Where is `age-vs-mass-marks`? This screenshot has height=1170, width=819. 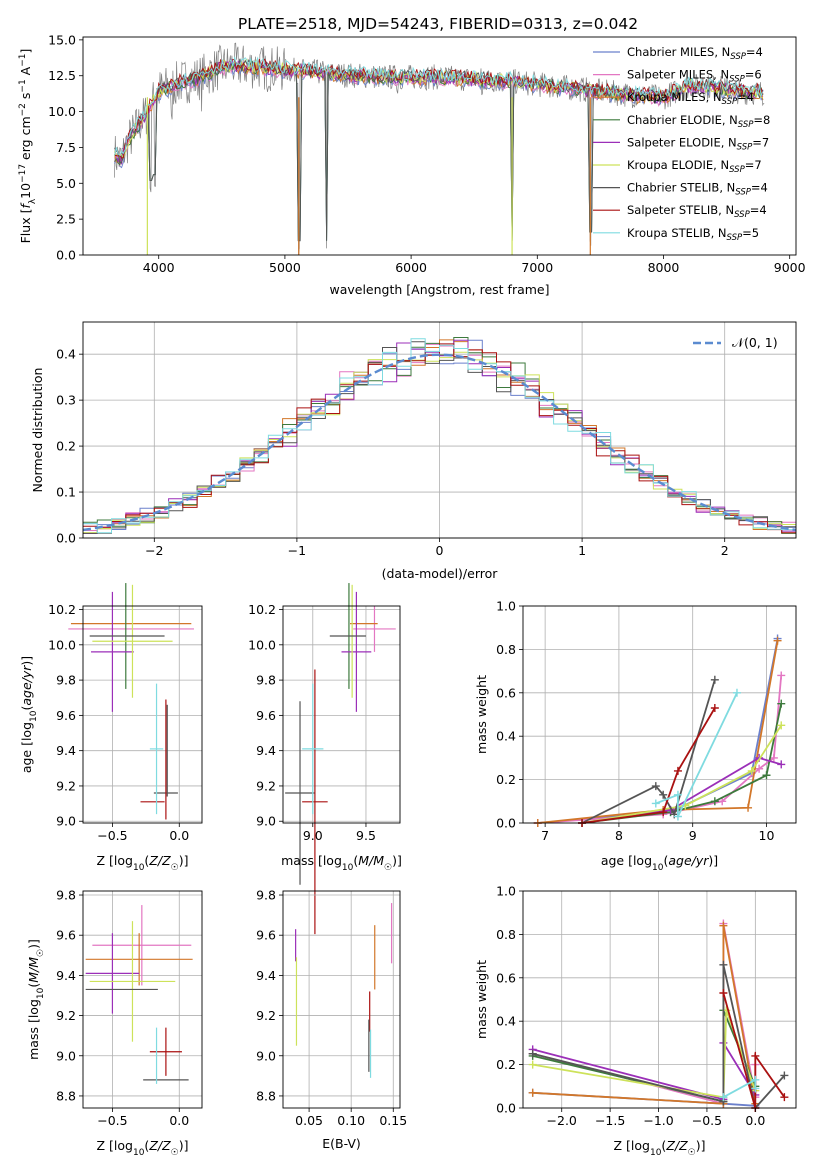
age-vs-mass-marks is located at coordinates (340, 759).